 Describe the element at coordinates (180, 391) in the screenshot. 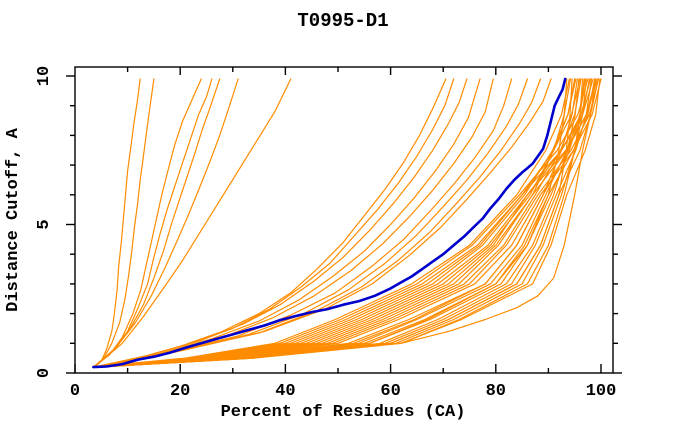

I see `x-tick-label: 20` at that location.